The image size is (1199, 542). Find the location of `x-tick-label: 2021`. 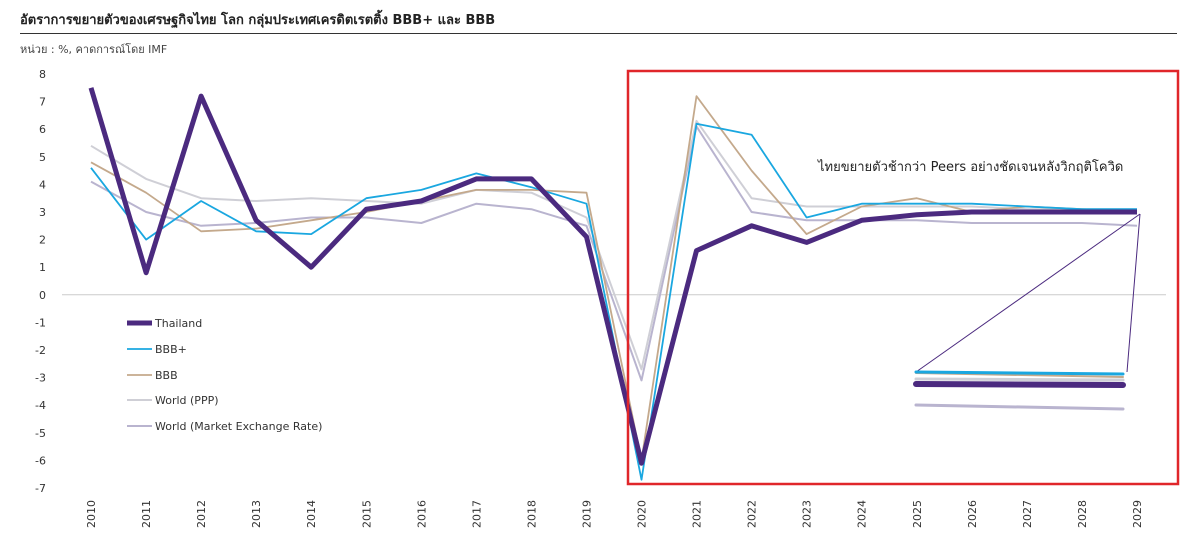

x-tick-label: 2021 is located at coordinates (697, 514).